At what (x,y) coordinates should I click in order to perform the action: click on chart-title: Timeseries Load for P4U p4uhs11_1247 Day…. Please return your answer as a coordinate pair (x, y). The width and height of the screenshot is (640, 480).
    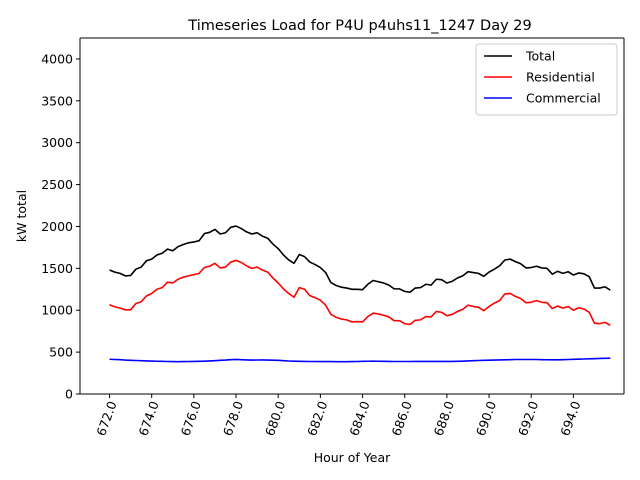
    Looking at the image, I should click on (359, 26).